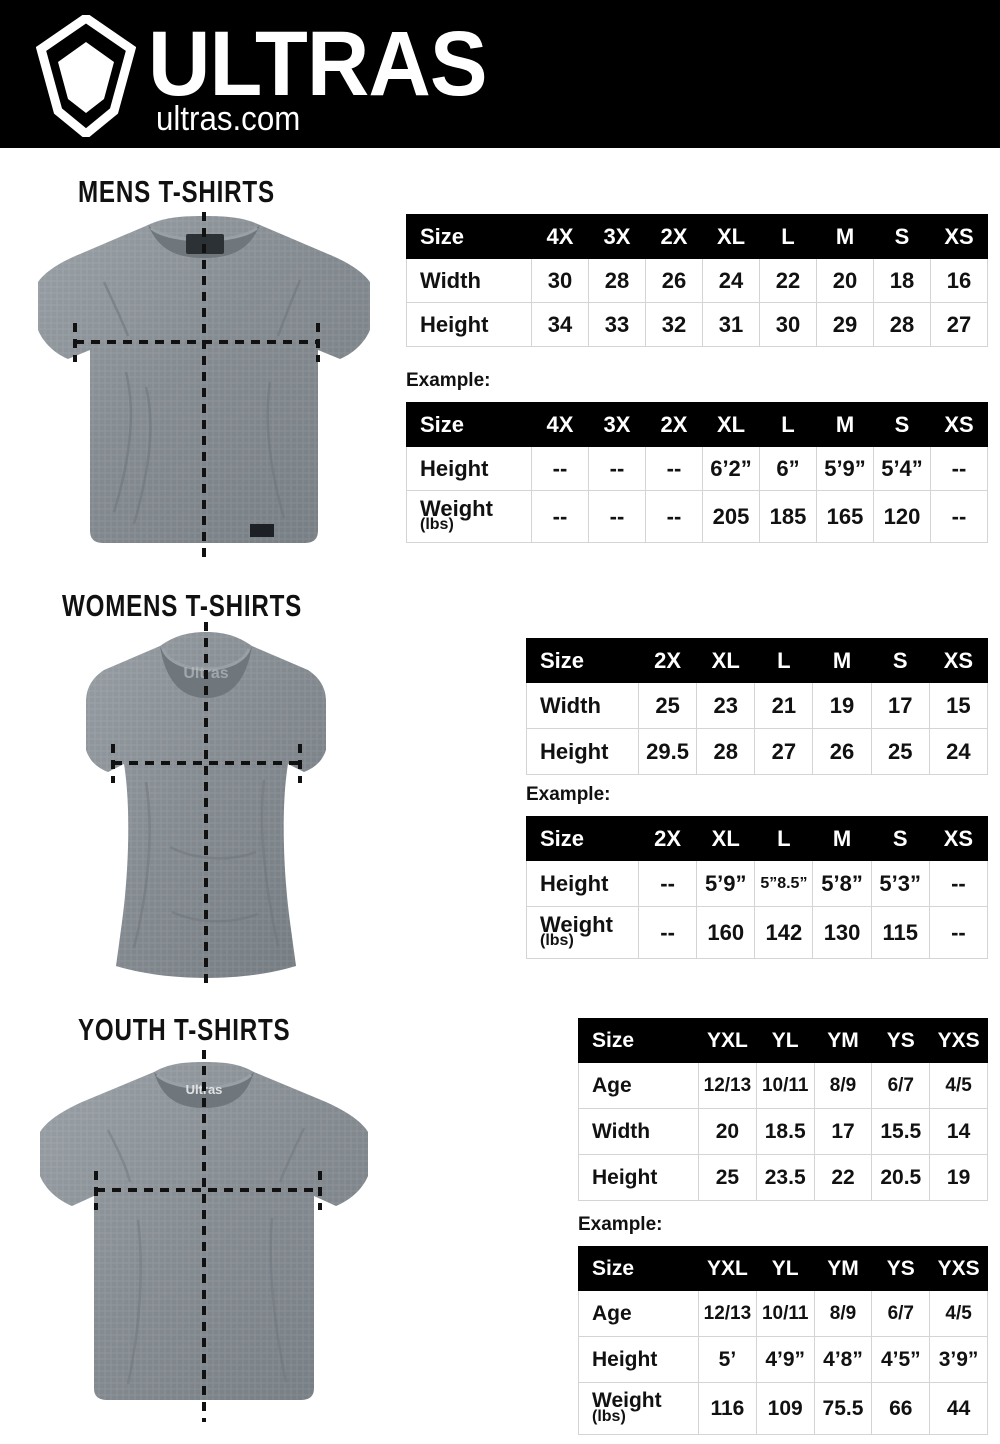 The height and width of the screenshot is (1444, 1000). Describe the element at coordinates (958, 1359) in the screenshot. I see `cell: 3’9”` at that location.